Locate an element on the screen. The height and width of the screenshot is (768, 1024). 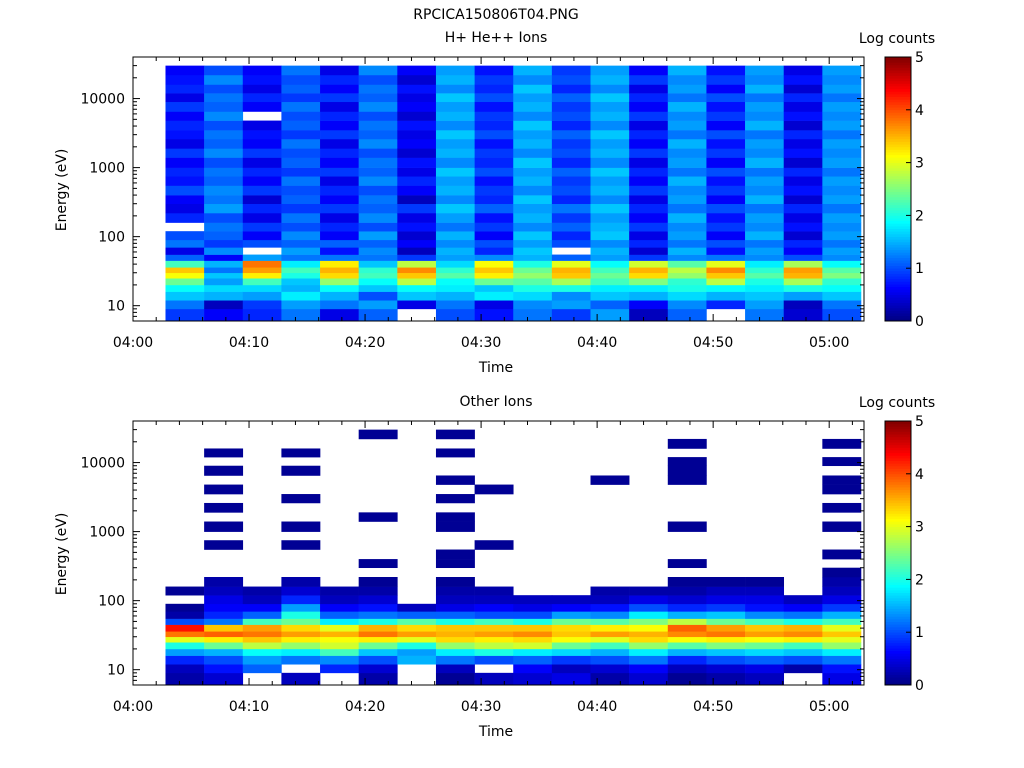
y-tick-label: 10 is located at coordinates (116, 671).